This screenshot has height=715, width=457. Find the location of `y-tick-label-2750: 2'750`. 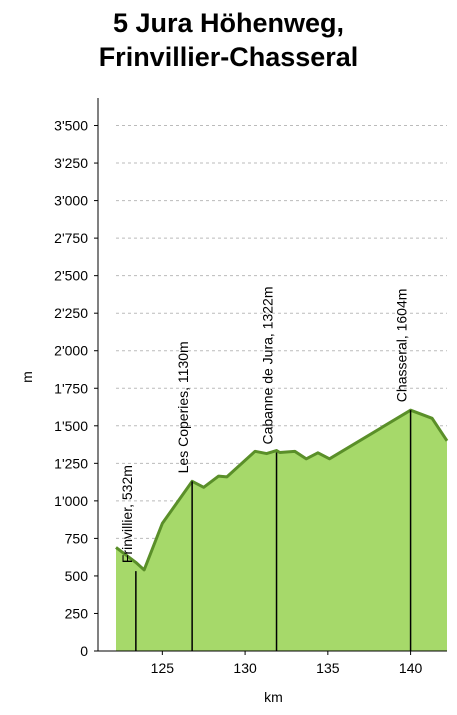

y-tick-label-2750: 2'750 is located at coordinates (71, 238).